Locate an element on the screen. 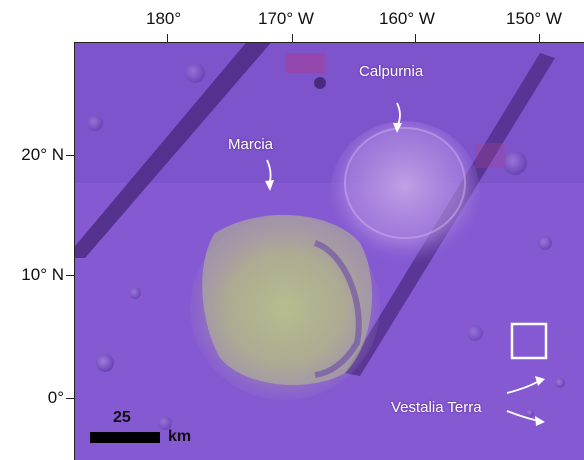 The image size is (584, 460). marcia-crater-wall-shadow is located at coordinates (337, 309).